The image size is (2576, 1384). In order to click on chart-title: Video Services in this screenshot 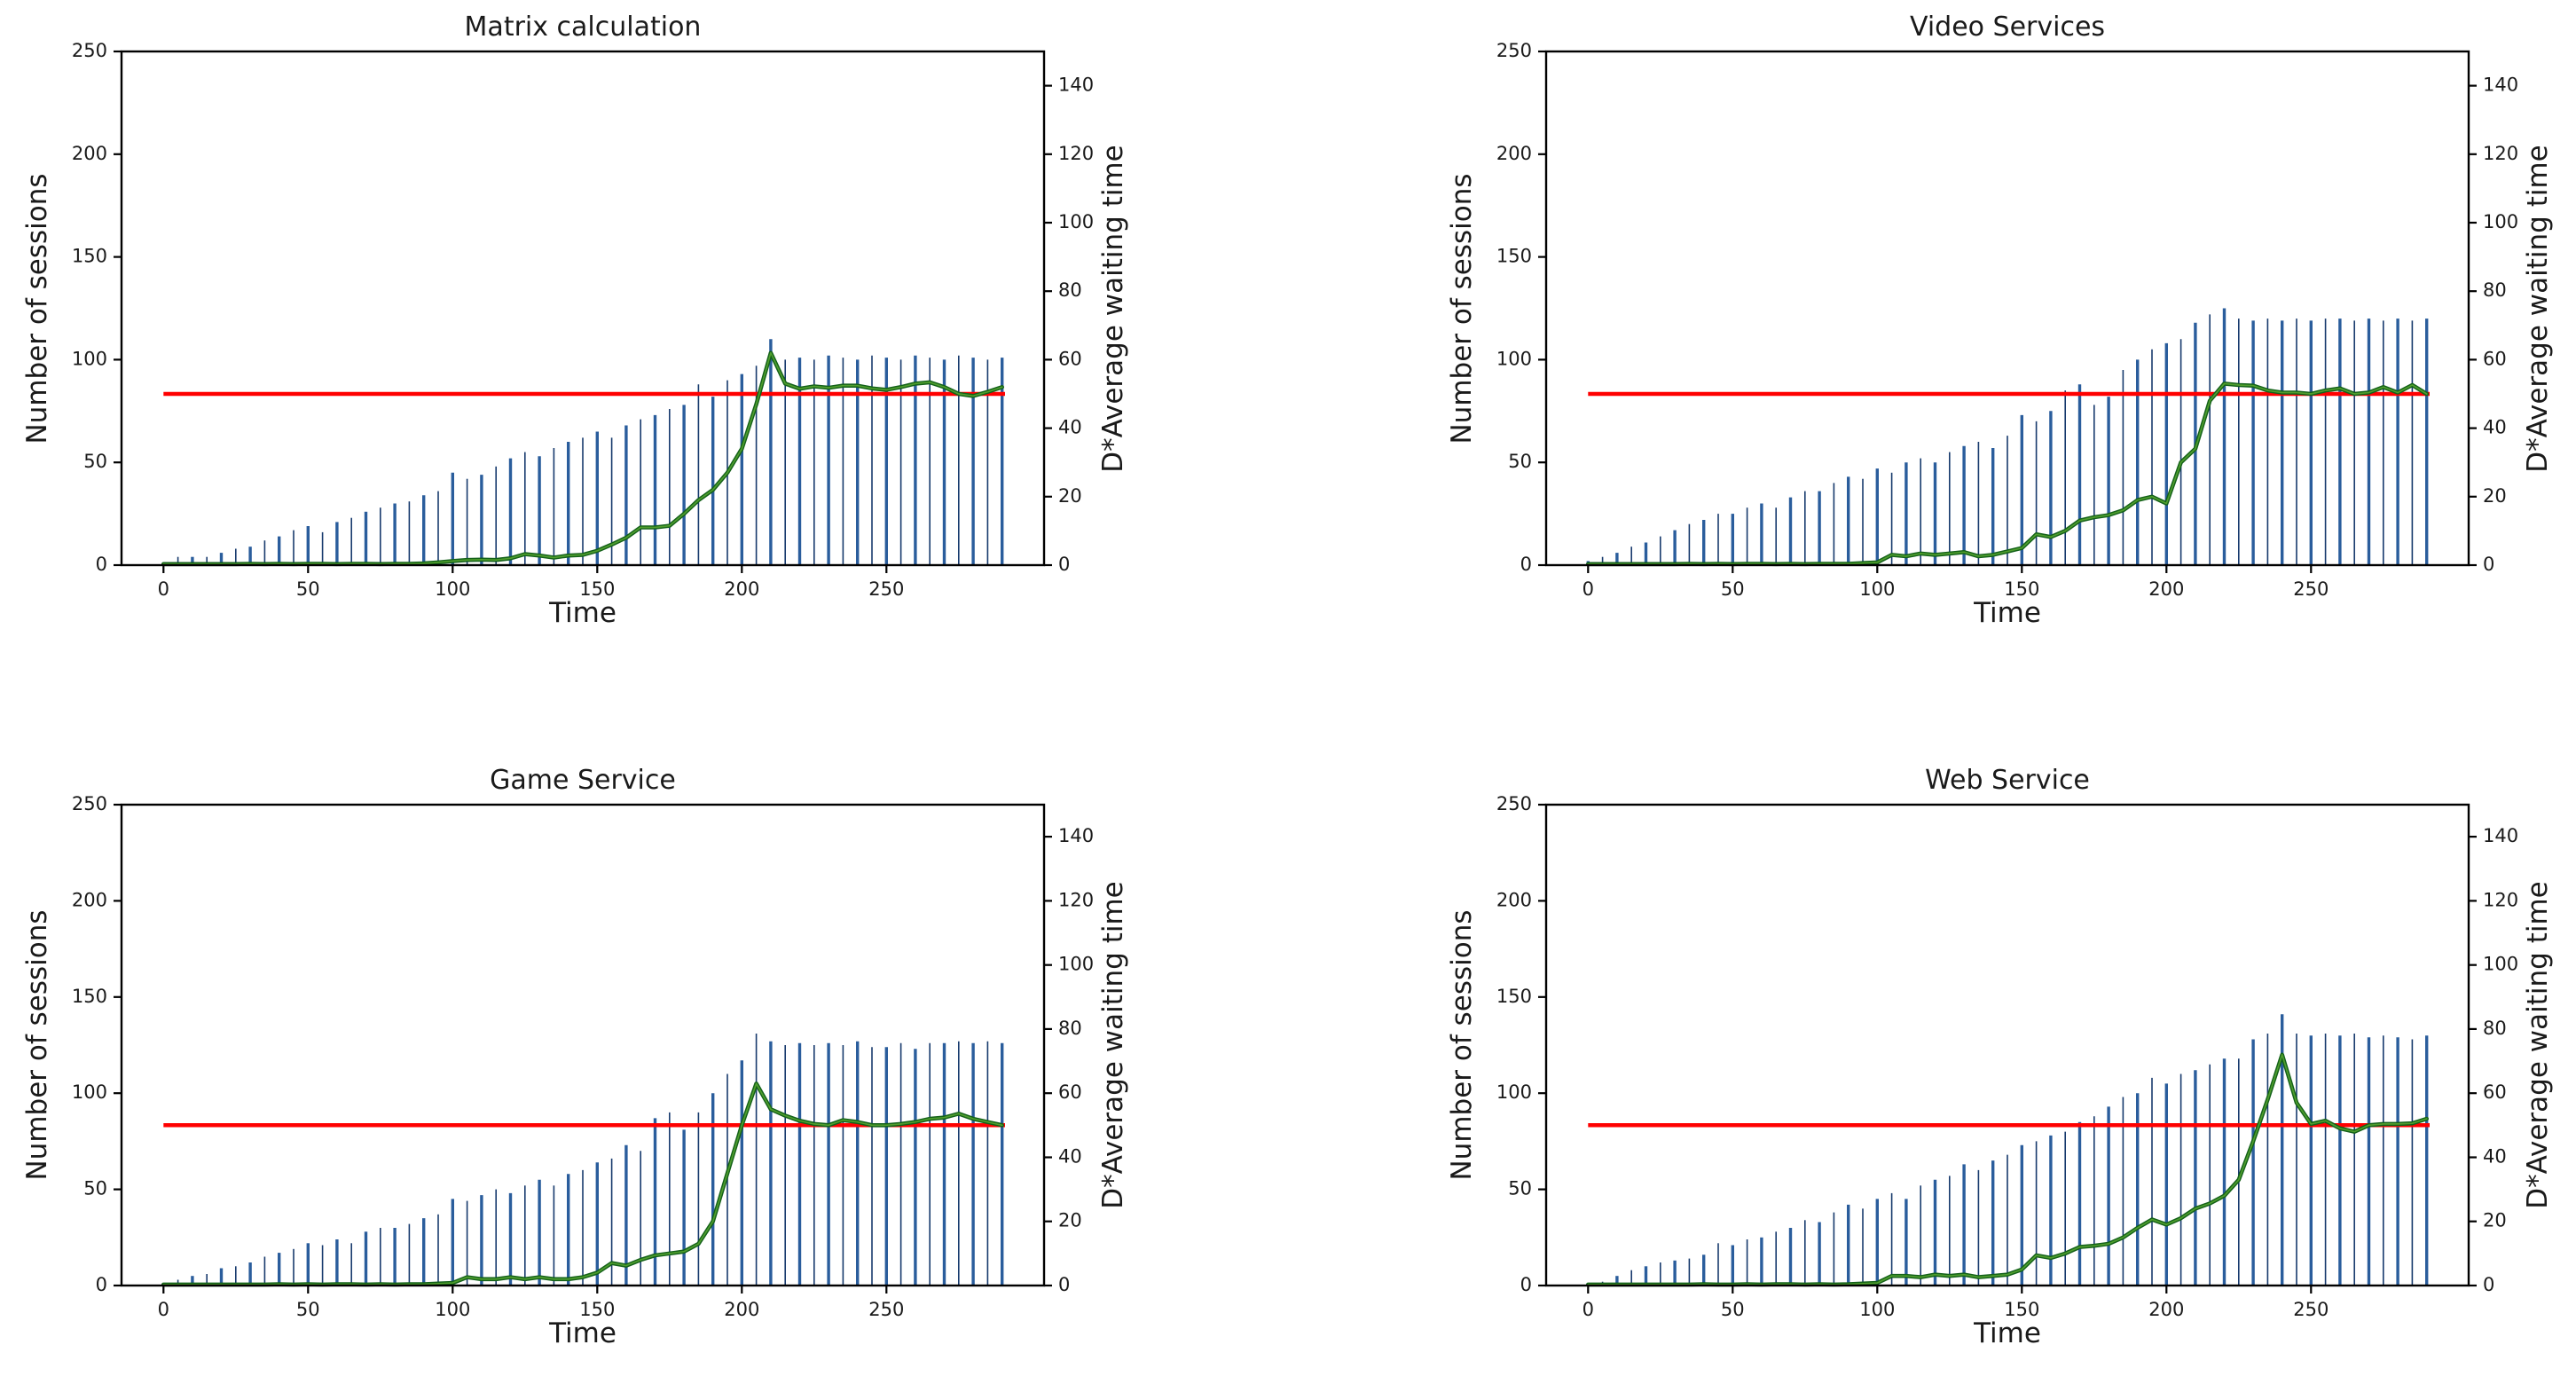, I will do `click(2007, 27)`.